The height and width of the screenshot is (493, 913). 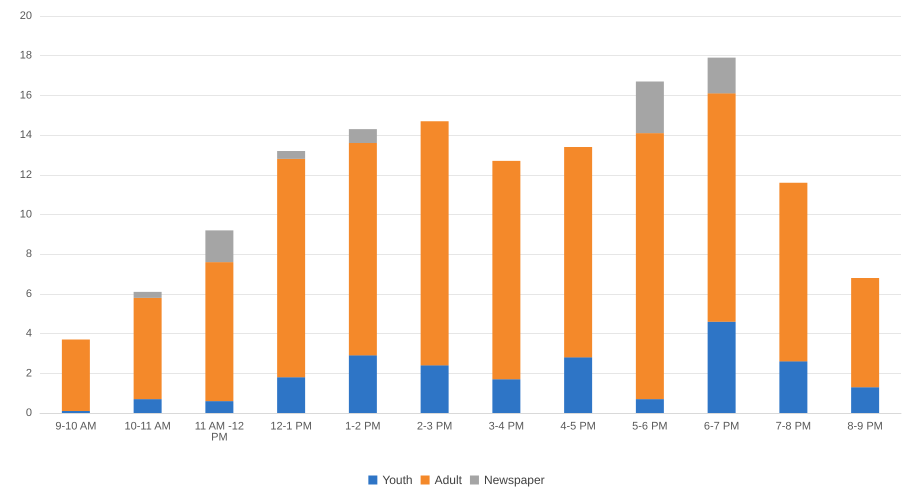 What do you see at coordinates (434, 426) in the screenshot?
I see `x-tick-label: 2-3 PM` at bounding box center [434, 426].